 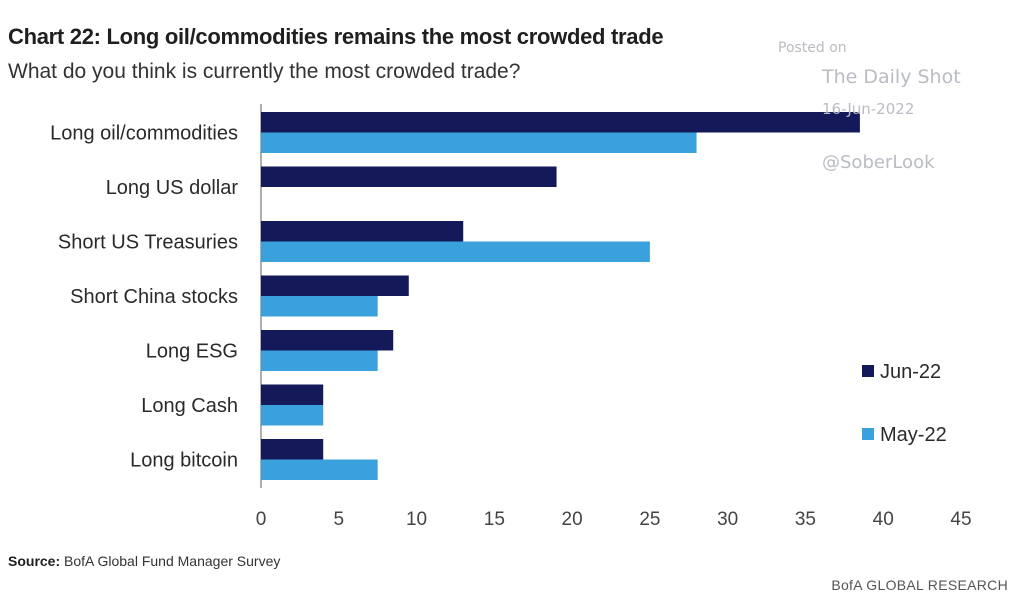 What do you see at coordinates (34, 561) in the screenshot?
I see `source-label: Source:` at bounding box center [34, 561].